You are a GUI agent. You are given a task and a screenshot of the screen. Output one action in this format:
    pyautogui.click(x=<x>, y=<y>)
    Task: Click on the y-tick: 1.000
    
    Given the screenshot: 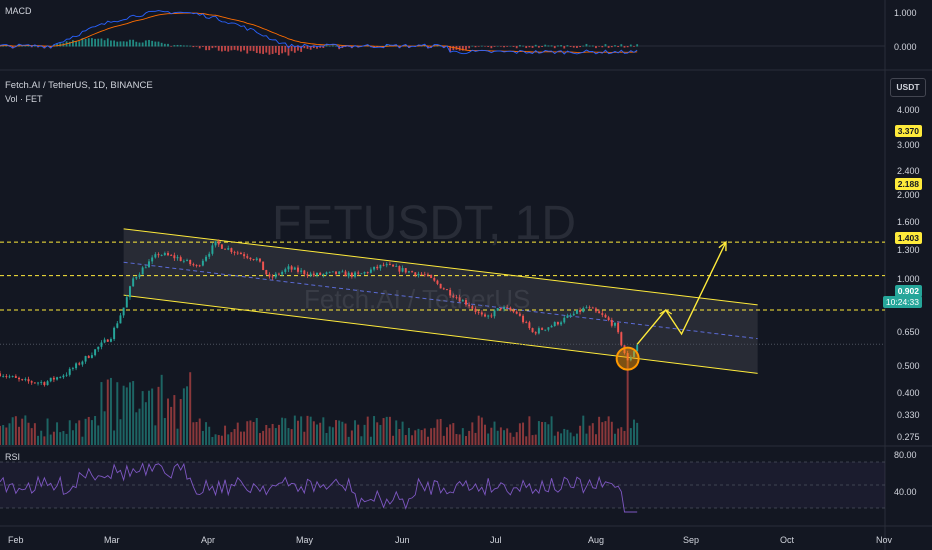 What is the action you would take?
    pyautogui.click(x=908, y=279)
    